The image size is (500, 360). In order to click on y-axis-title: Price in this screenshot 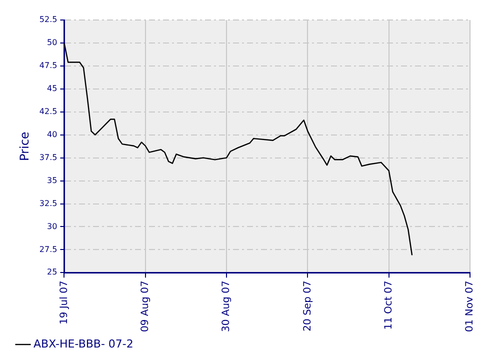, I will do `click(24, 146)`.